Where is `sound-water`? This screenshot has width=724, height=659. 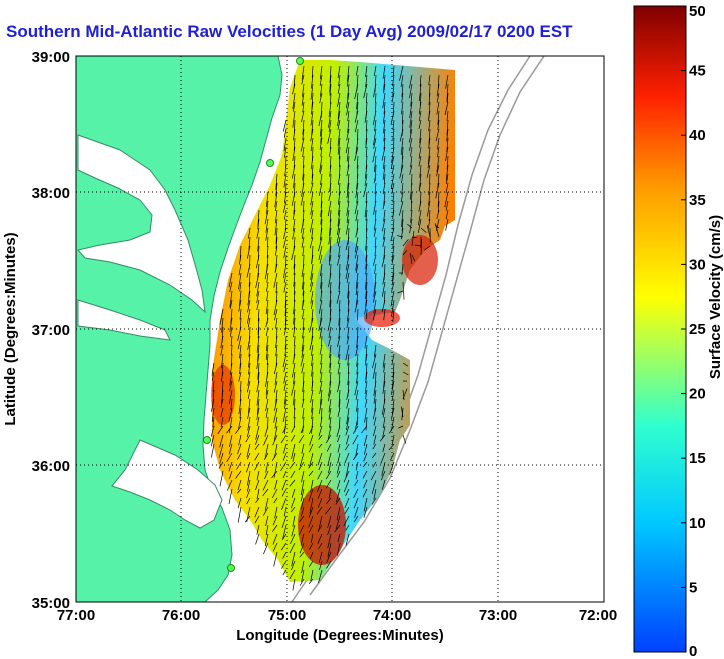
sound-water is located at coordinates (167, 484).